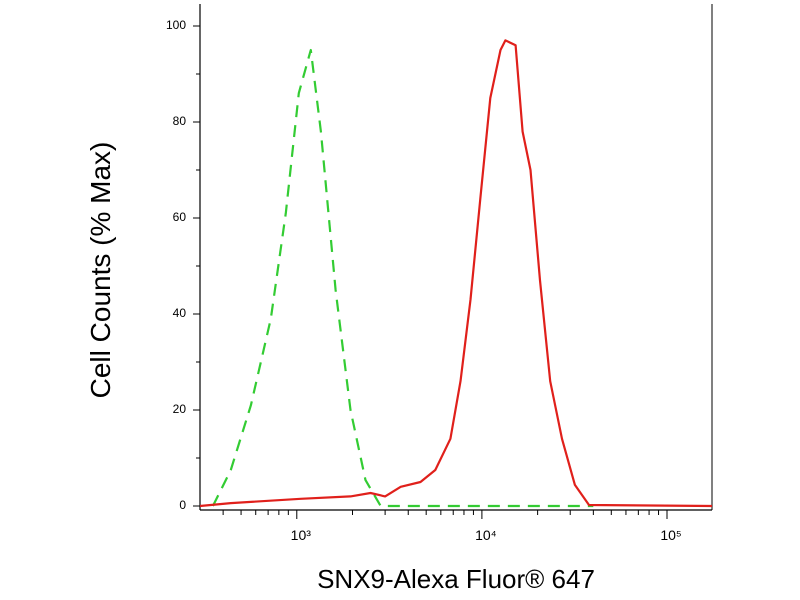 This screenshot has width=800, height=600. What do you see at coordinates (301, 535) in the screenshot?
I see `x-tick-label: 10³` at bounding box center [301, 535].